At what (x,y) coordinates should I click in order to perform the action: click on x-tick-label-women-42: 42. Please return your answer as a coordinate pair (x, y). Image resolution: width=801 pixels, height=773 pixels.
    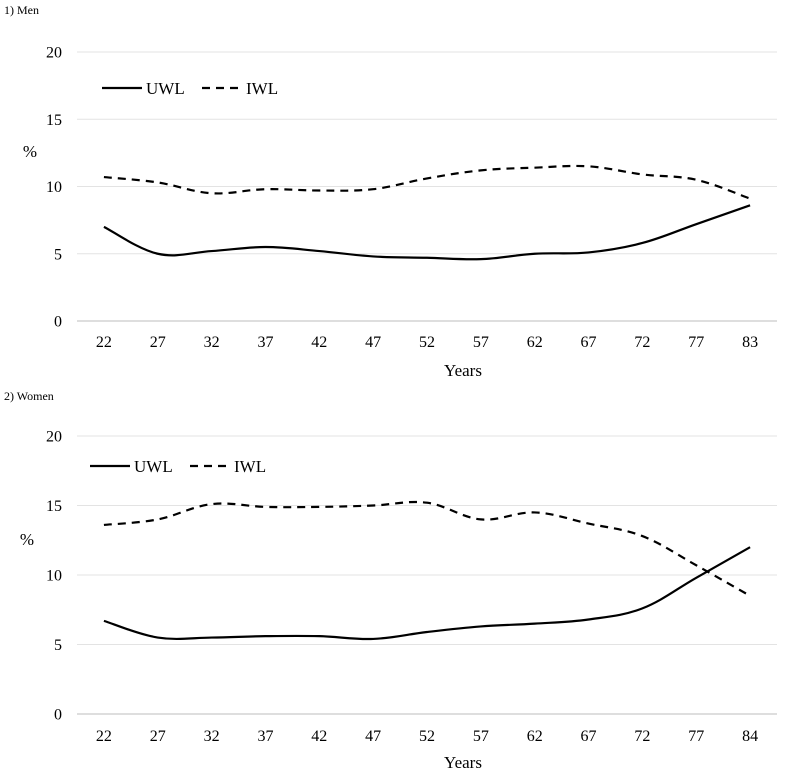
    Looking at the image, I should click on (319, 736).